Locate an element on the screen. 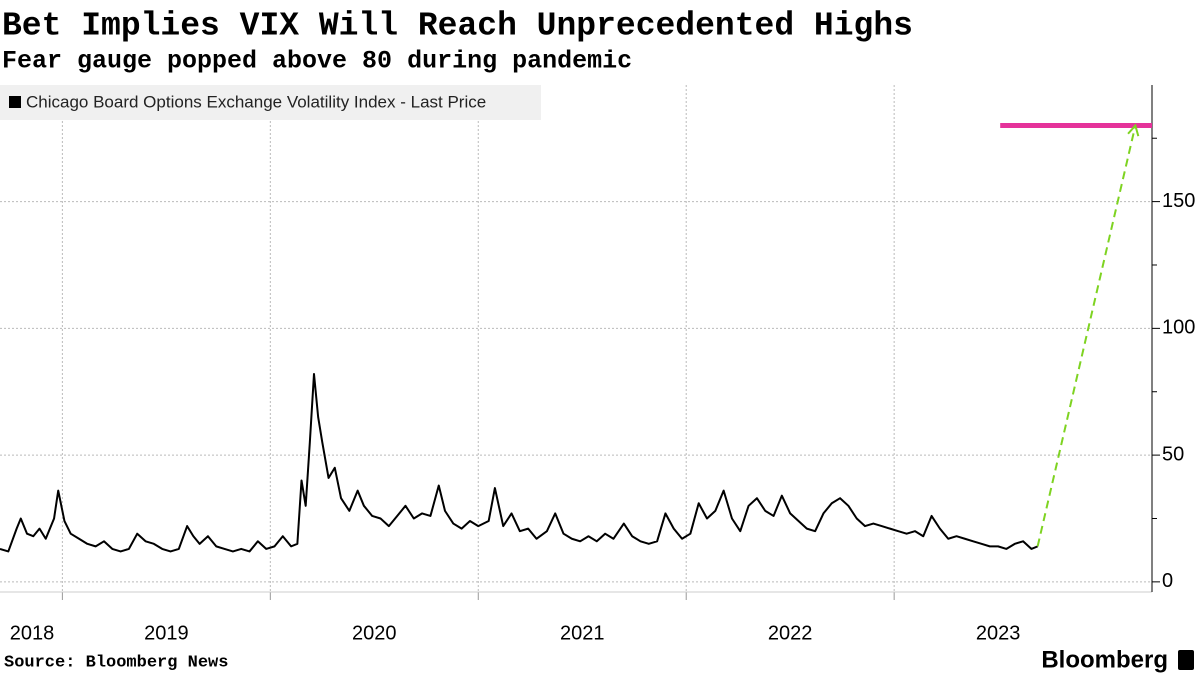 The image size is (1200, 675). x-tick-label: 2020 is located at coordinates (374, 633).